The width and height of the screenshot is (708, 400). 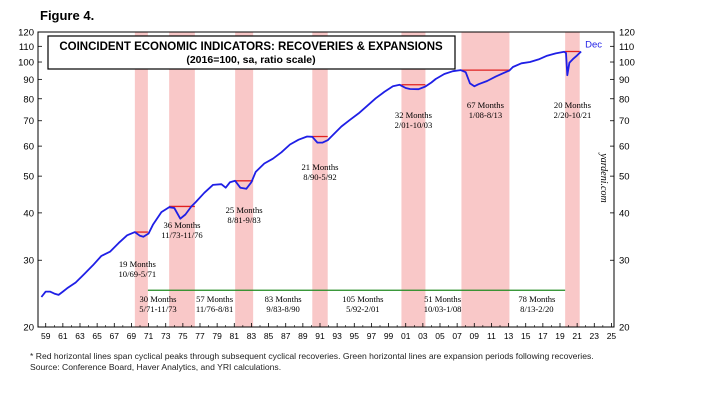 I want to click on x-tick-label: 95, so click(x=355, y=336).